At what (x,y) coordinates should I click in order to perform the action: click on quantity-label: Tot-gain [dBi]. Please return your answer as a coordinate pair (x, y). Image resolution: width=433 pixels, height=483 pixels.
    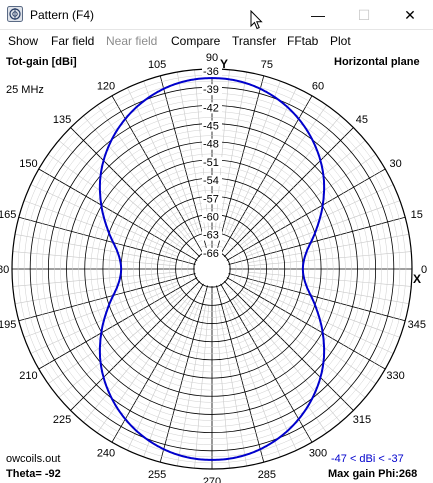
    Looking at the image, I should click on (41, 62).